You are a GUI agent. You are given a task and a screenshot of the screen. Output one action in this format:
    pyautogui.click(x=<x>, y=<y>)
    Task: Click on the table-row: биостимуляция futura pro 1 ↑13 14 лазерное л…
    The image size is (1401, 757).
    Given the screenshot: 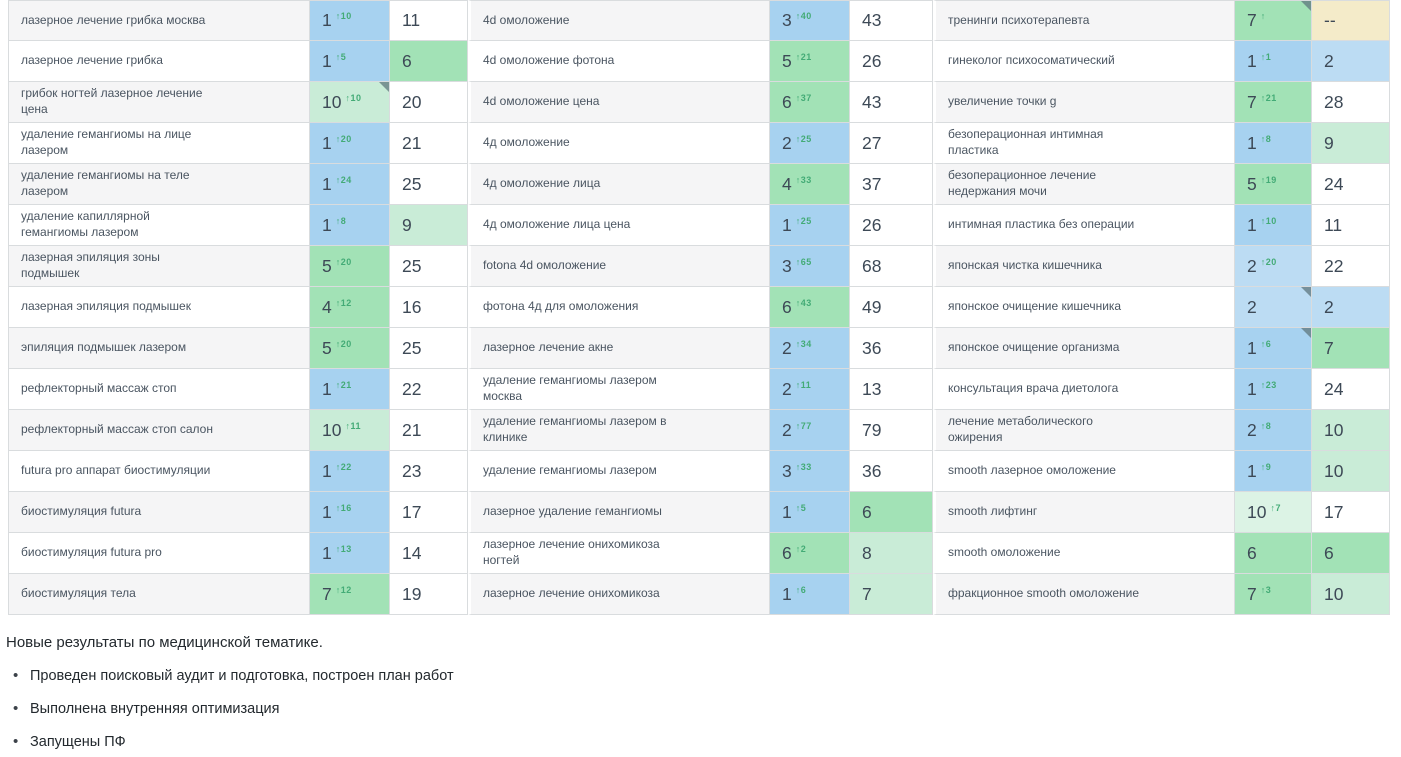 What is the action you would take?
    pyautogui.click(x=699, y=553)
    